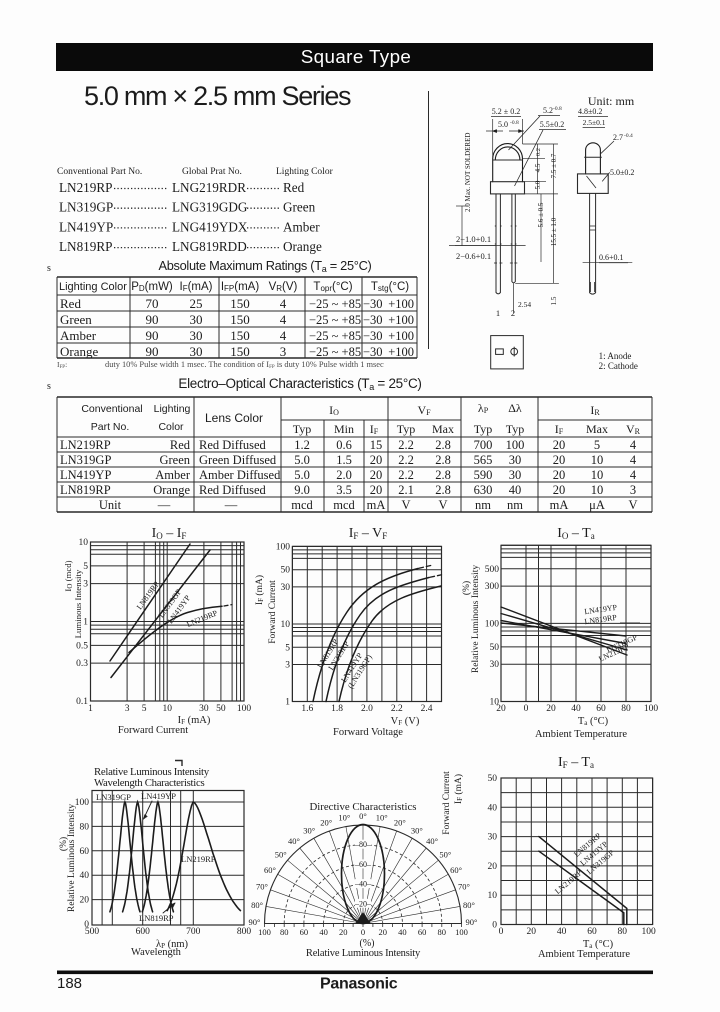  Describe the element at coordinates (257, 905) in the screenshot. I see `svg-text: 80°` at that location.